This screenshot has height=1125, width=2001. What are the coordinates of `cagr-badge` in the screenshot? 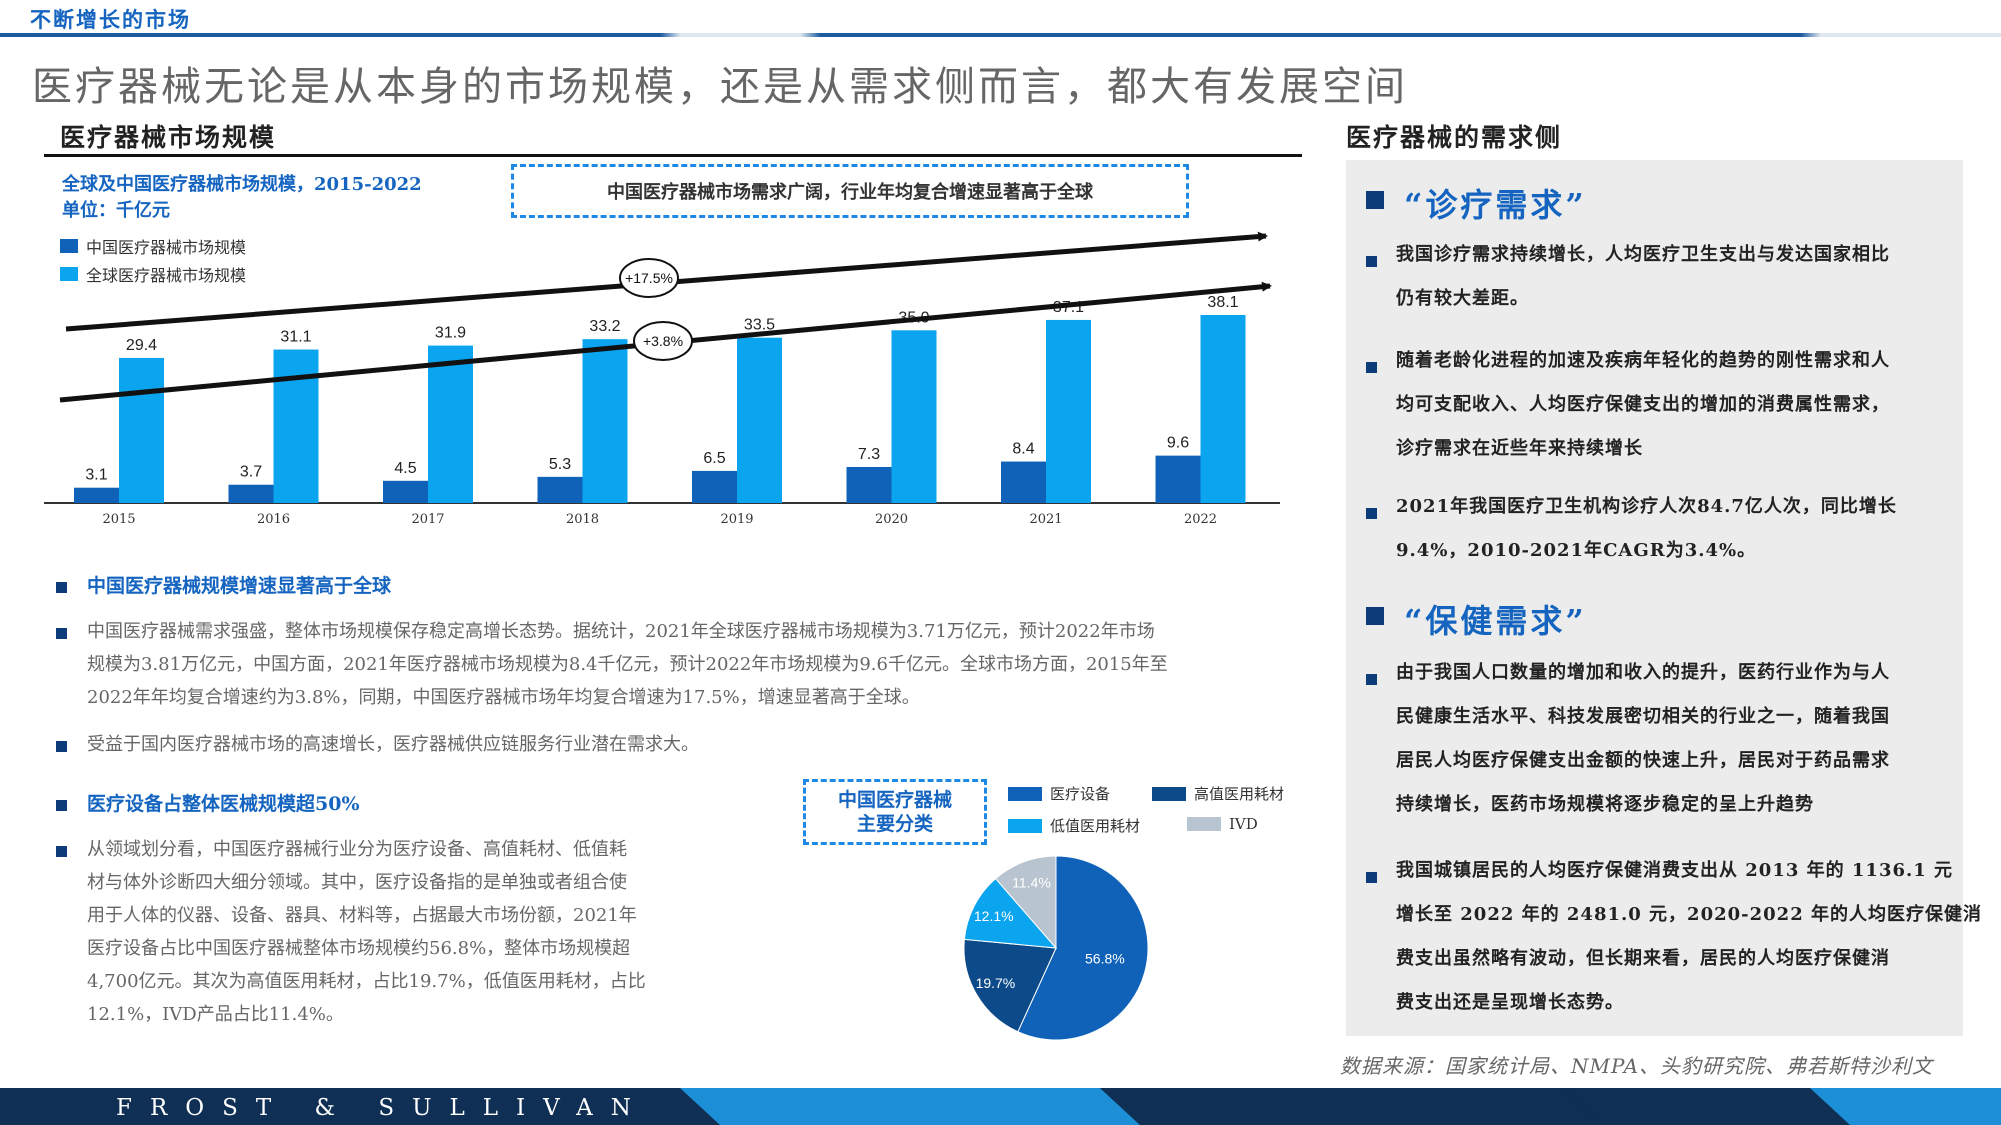 It's located at (649, 278).